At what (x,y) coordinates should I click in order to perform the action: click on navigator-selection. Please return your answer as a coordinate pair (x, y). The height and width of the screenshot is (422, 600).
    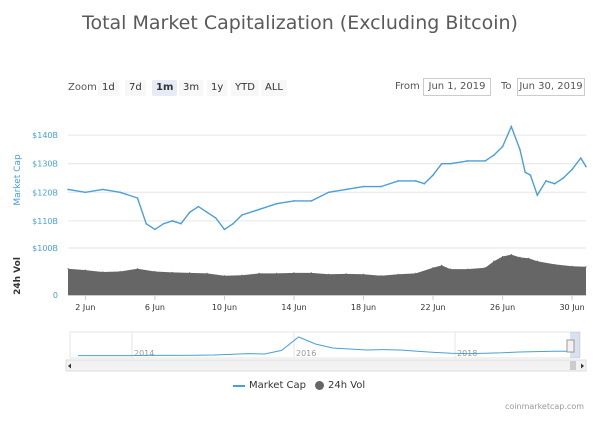
    Looking at the image, I should click on (575, 345).